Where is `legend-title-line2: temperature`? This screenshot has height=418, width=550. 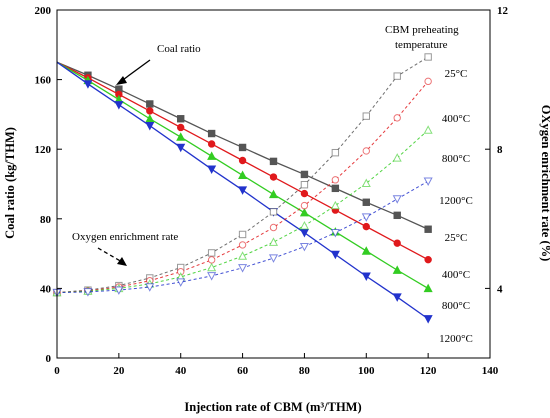 legend-title-line2: temperature is located at coordinates (421, 45).